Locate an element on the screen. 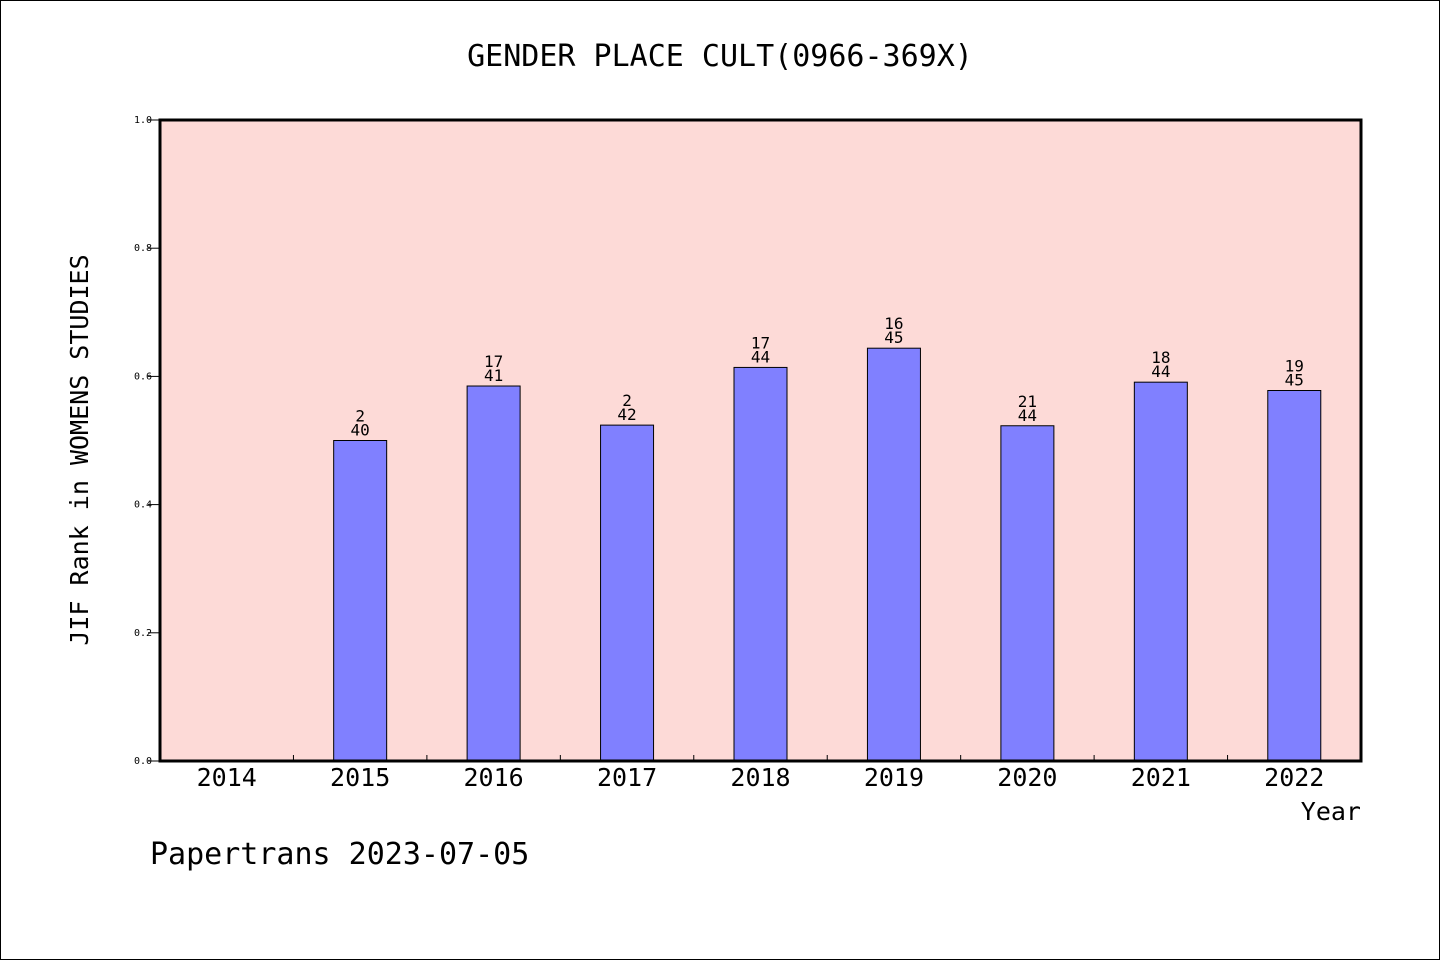  bar-2020 is located at coordinates (1027, 593).